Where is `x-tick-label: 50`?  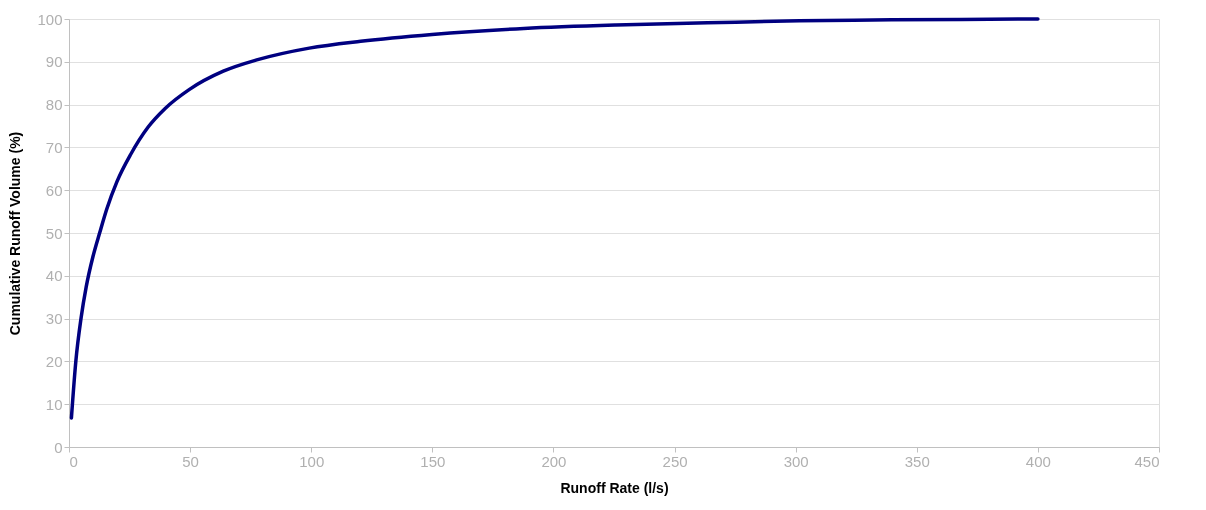 x-tick-label: 50 is located at coordinates (190, 461).